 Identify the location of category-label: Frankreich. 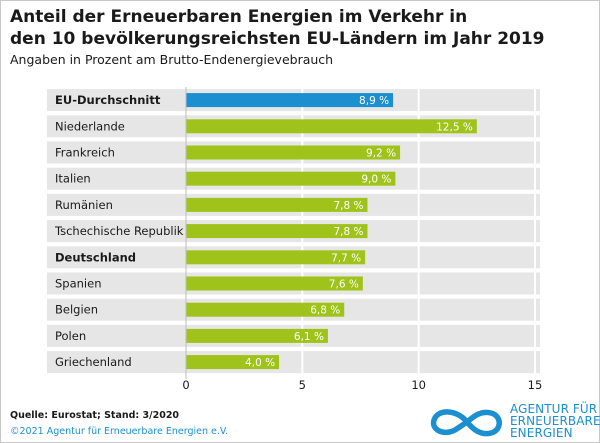
(85, 153).